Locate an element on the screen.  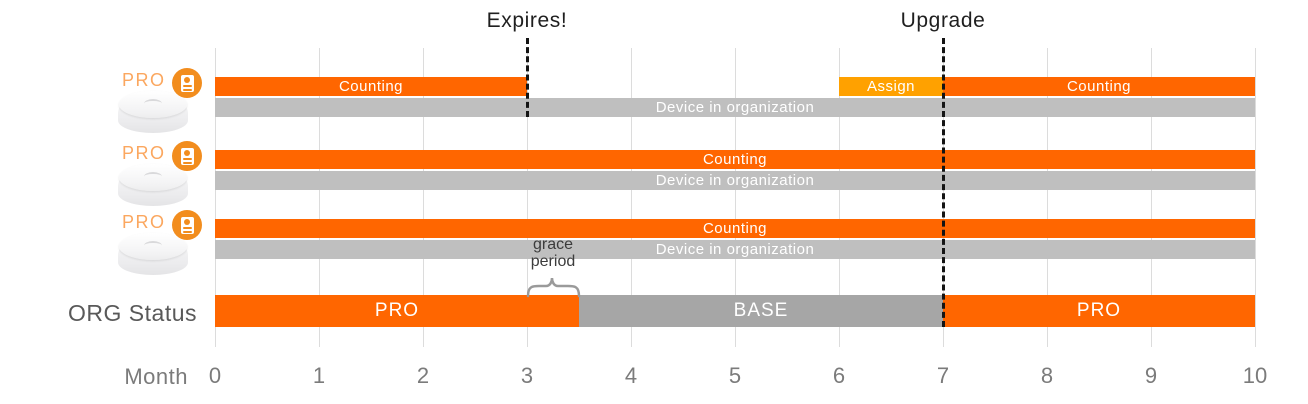
month-tick-label: 5 is located at coordinates (735, 375).